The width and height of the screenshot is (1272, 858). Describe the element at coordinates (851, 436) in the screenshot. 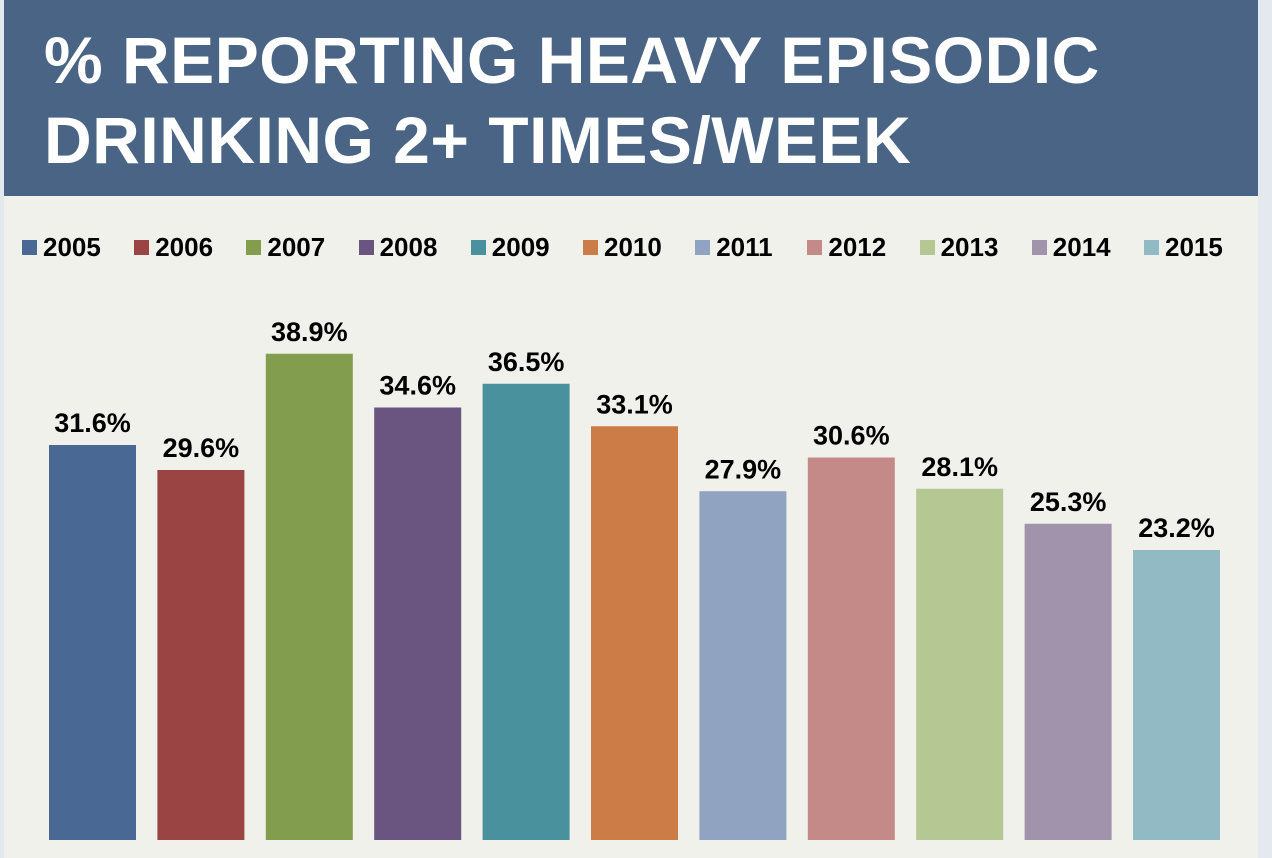

I see `data-label-2012: 30.6%` at that location.